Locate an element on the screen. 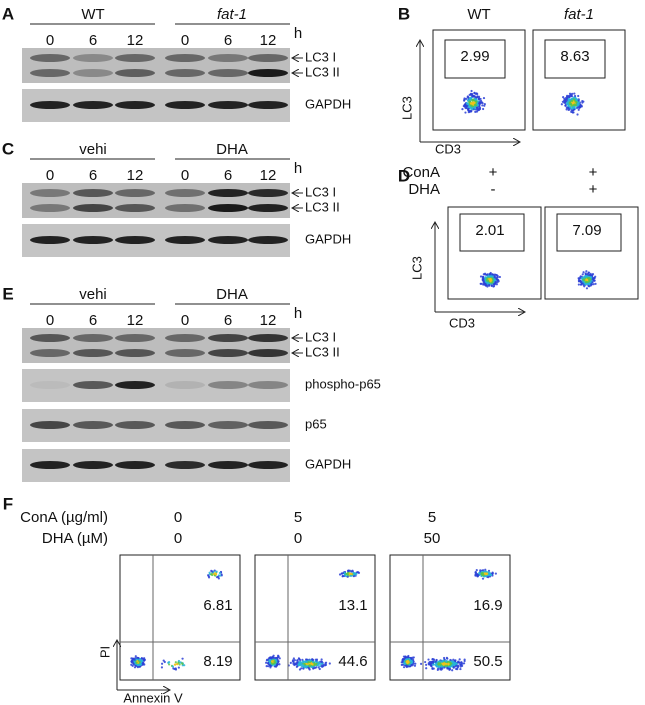  group-label: DHA is located at coordinates (232, 149).